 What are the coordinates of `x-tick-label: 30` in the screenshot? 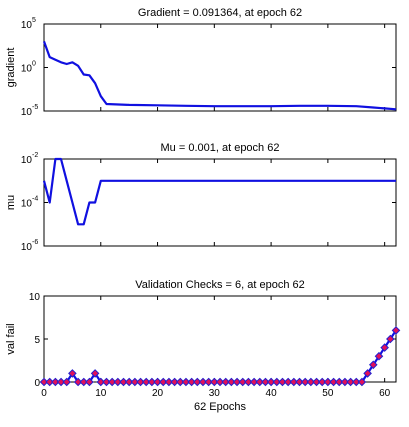 It's located at (215, 393).